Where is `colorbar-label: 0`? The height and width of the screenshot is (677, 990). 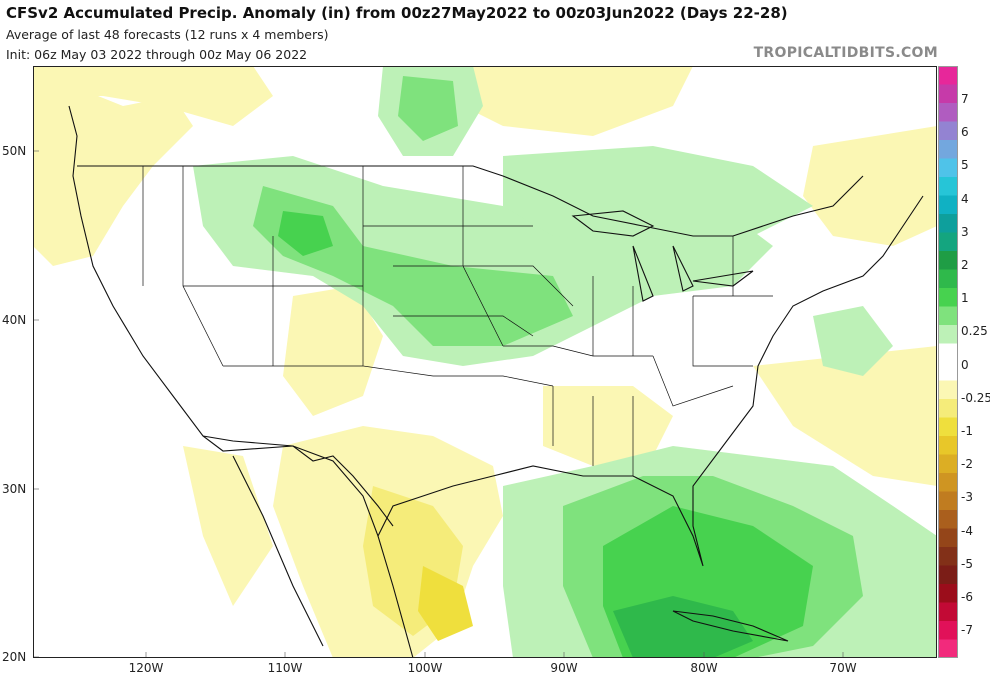 colorbar-label: 0 is located at coordinates (965, 364).